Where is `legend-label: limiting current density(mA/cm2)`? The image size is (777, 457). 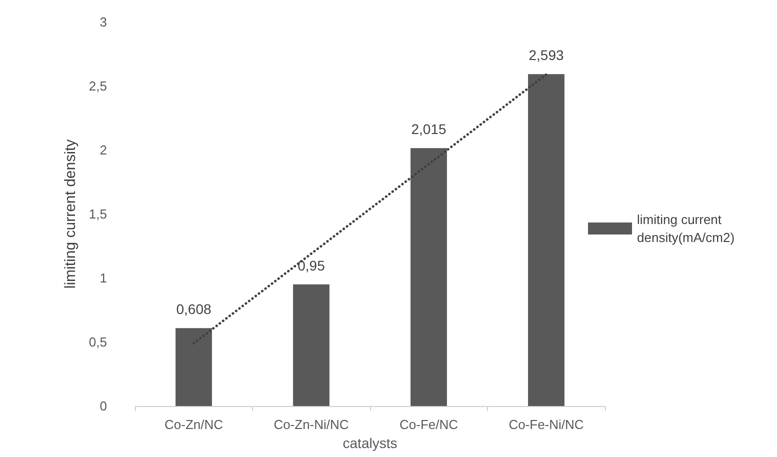
legend-label: limiting current density(mA/cm2) is located at coordinates (686, 228).